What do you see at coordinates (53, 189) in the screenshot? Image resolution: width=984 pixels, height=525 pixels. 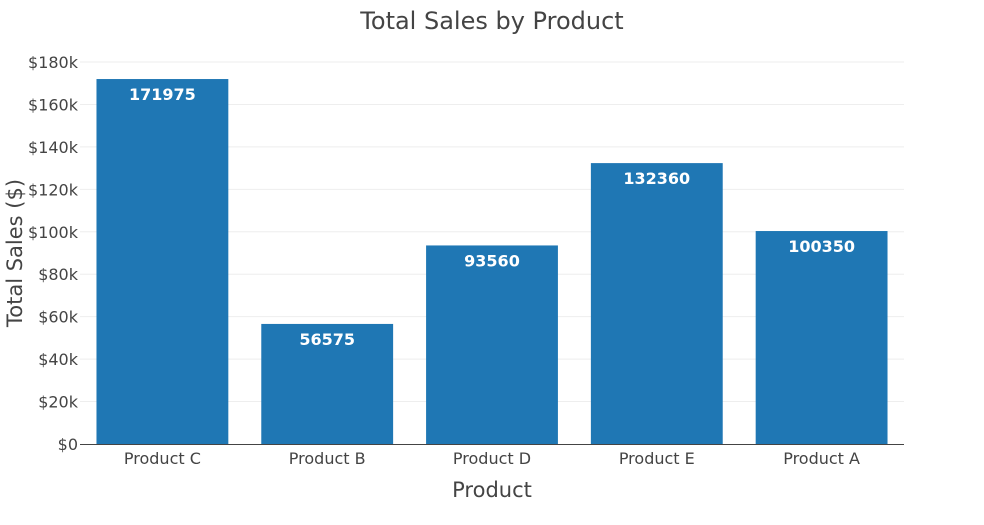 I see `y-tick-label: $120k` at bounding box center [53, 189].